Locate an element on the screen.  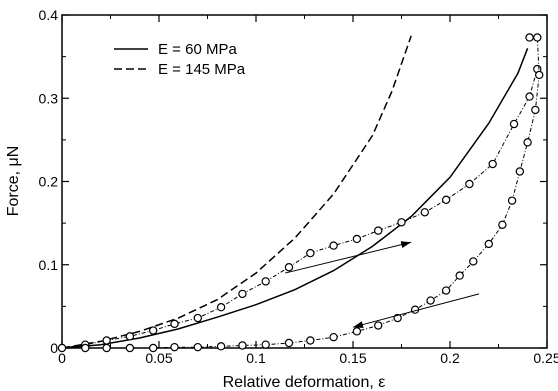
y-tick-label: 0.1 is located at coordinates (49, 265).